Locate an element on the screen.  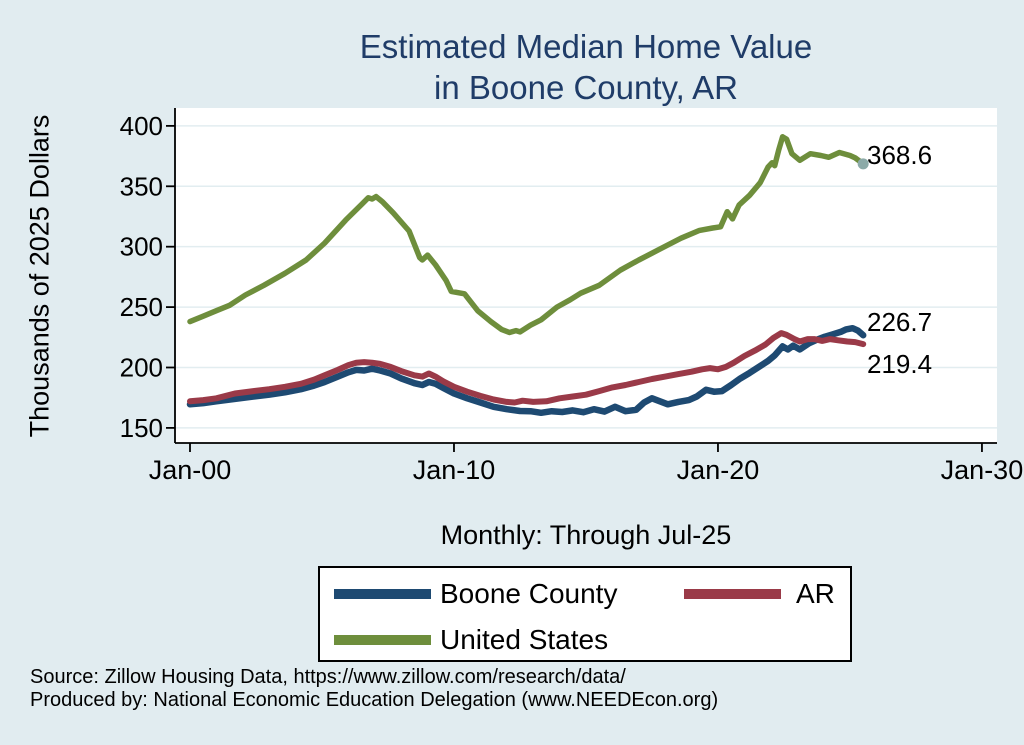
legend-swatch-boone-county is located at coordinates (382, 594).